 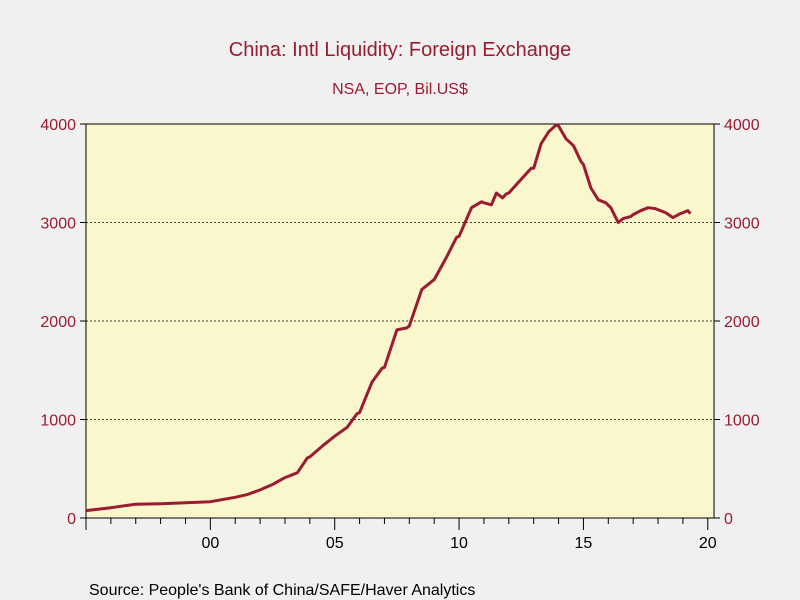 What do you see at coordinates (335, 543) in the screenshot?
I see `x-tick-label: 05` at bounding box center [335, 543].